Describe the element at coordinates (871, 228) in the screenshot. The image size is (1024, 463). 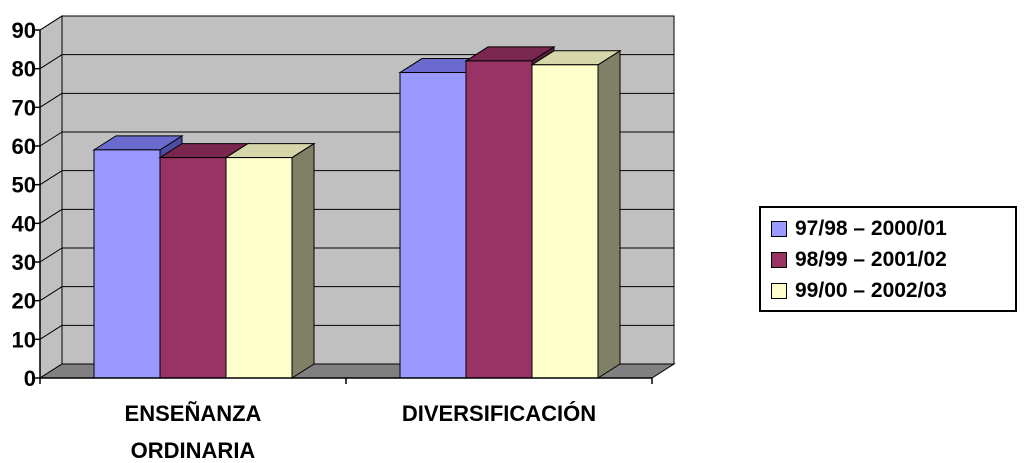
I see `legend-label: 97/98 – 2000/01` at that location.